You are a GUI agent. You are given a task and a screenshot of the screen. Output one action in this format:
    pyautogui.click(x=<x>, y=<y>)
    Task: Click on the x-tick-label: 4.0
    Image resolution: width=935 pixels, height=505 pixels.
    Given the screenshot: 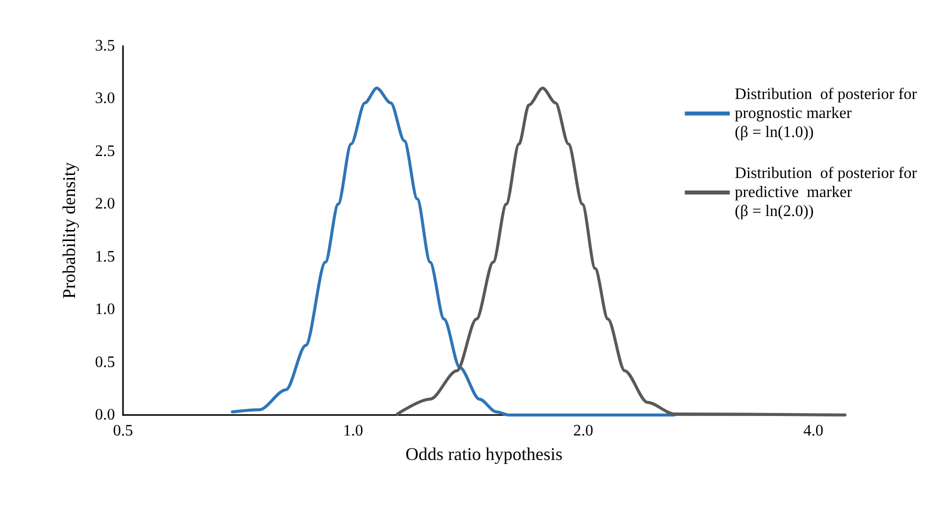 What is the action you would take?
    pyautogui.click(x=813, y=431)
    